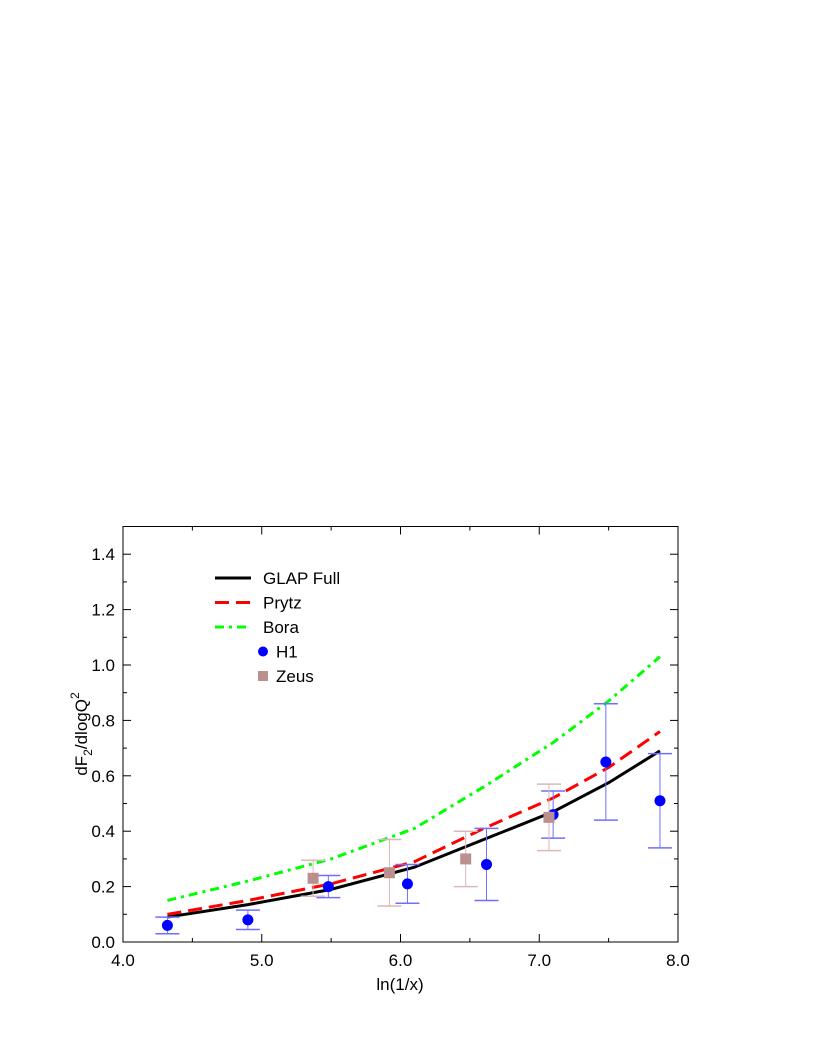 The width and height of the screenshot is (817, 1058). What do you see at coordinates (295, 676) in the screenshot?
I see `legend-label: Zeus` at bounding box center [295, 676].